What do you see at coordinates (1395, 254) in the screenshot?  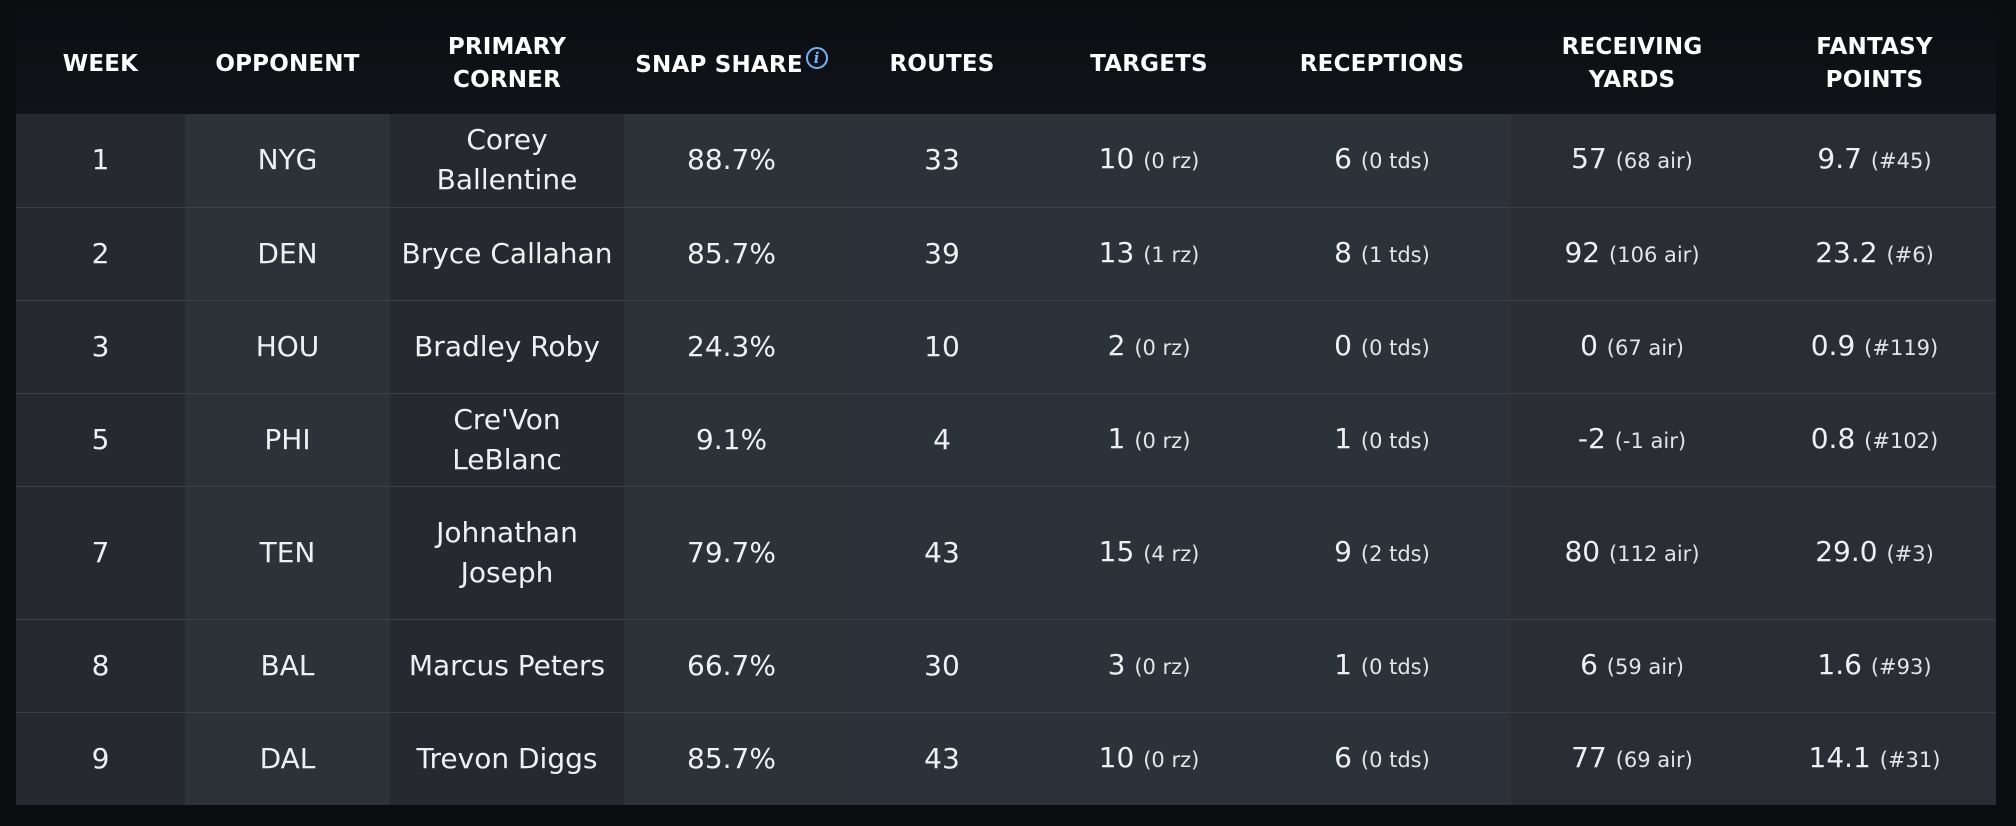 I see `receptions-cell-detail: (1 tds)` at bounding box center [1395, 254].